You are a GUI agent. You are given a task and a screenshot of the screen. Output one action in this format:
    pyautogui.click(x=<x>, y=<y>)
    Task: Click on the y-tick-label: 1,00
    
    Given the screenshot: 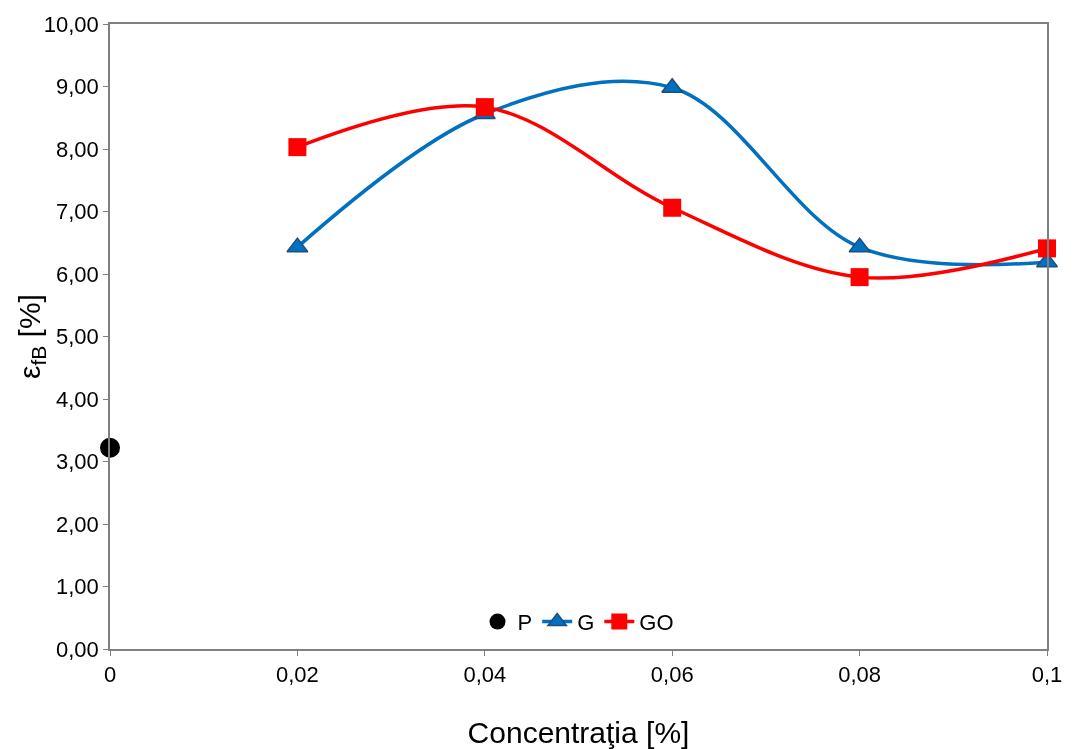 What is the action you would take?
    pyautogui.click(x=77, y=587)
    